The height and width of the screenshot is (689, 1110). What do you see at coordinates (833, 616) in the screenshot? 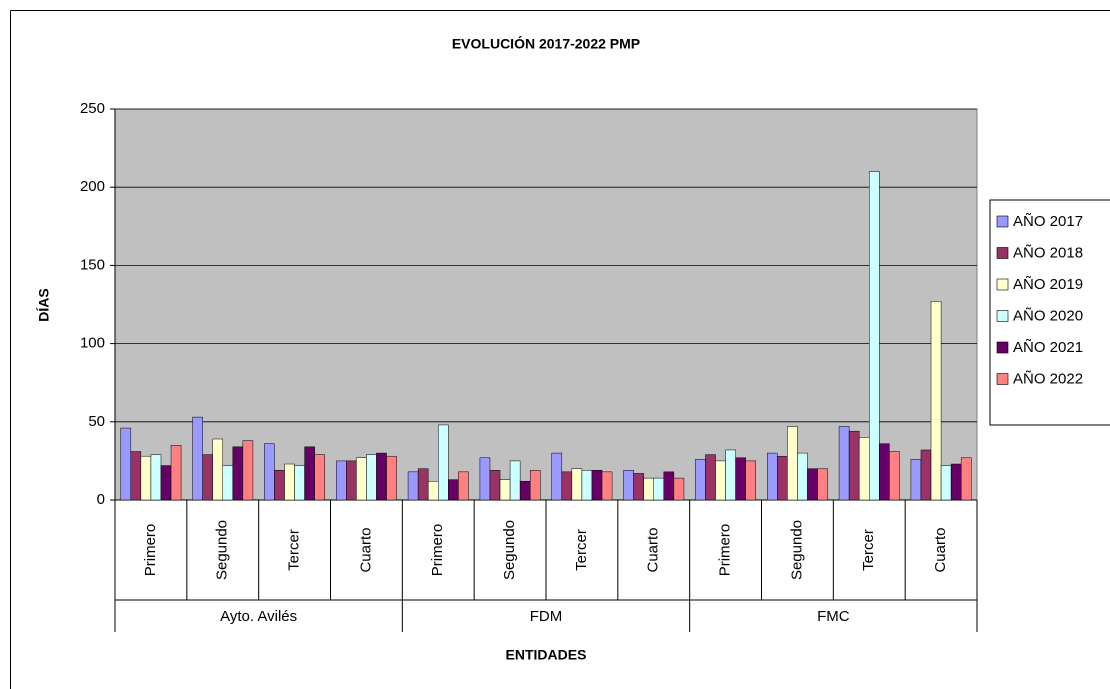
I see `group-label: FMC` at bounding box center [833, 616].